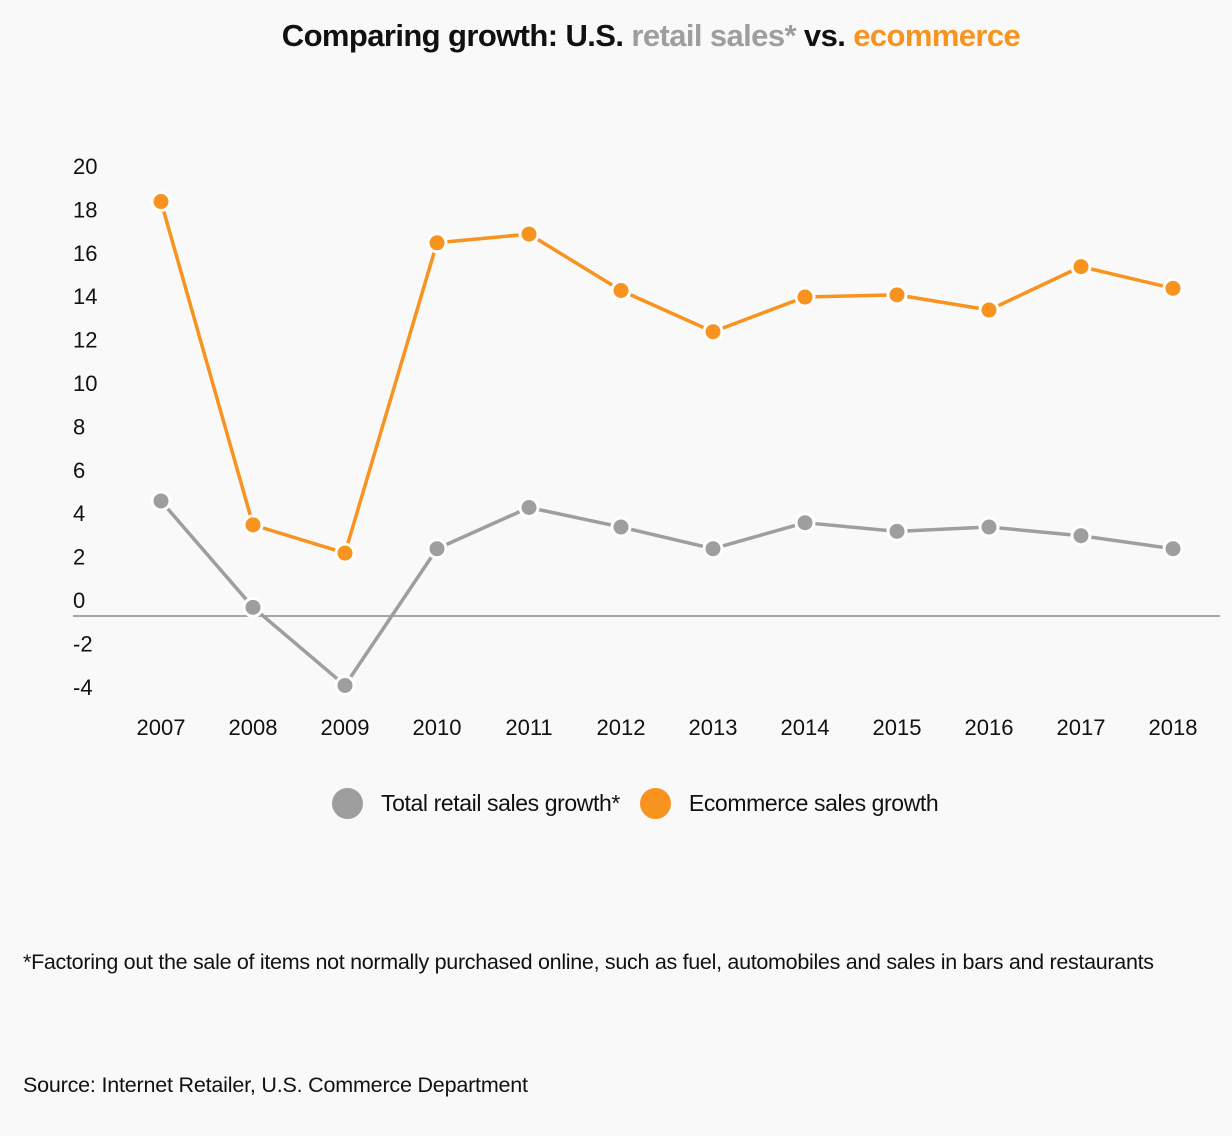  What do you see at coordinates (85, 166) in the screenshot?
I see `y-tick-label: 20` at bounding box center [85, 166].